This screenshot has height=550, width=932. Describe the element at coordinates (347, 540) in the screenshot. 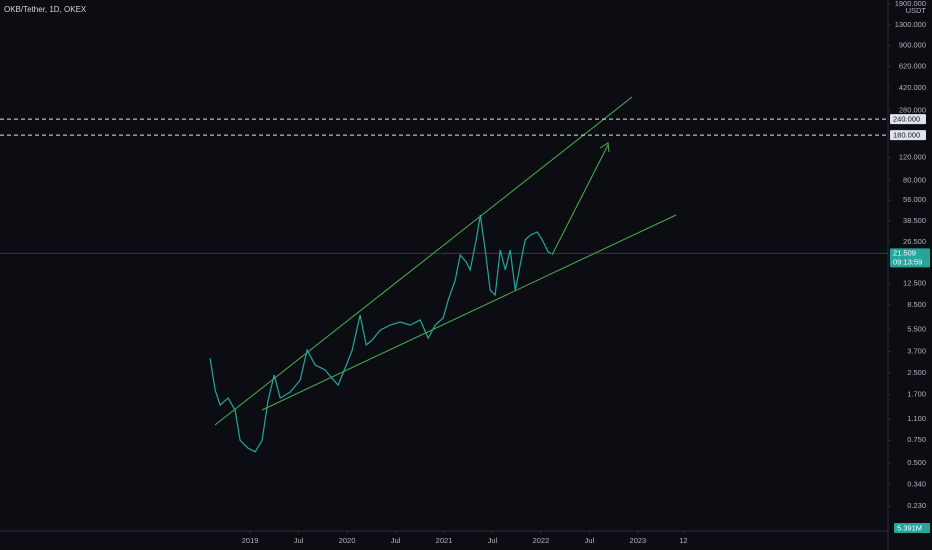

I see `x-tick-label: 2020` at that location.